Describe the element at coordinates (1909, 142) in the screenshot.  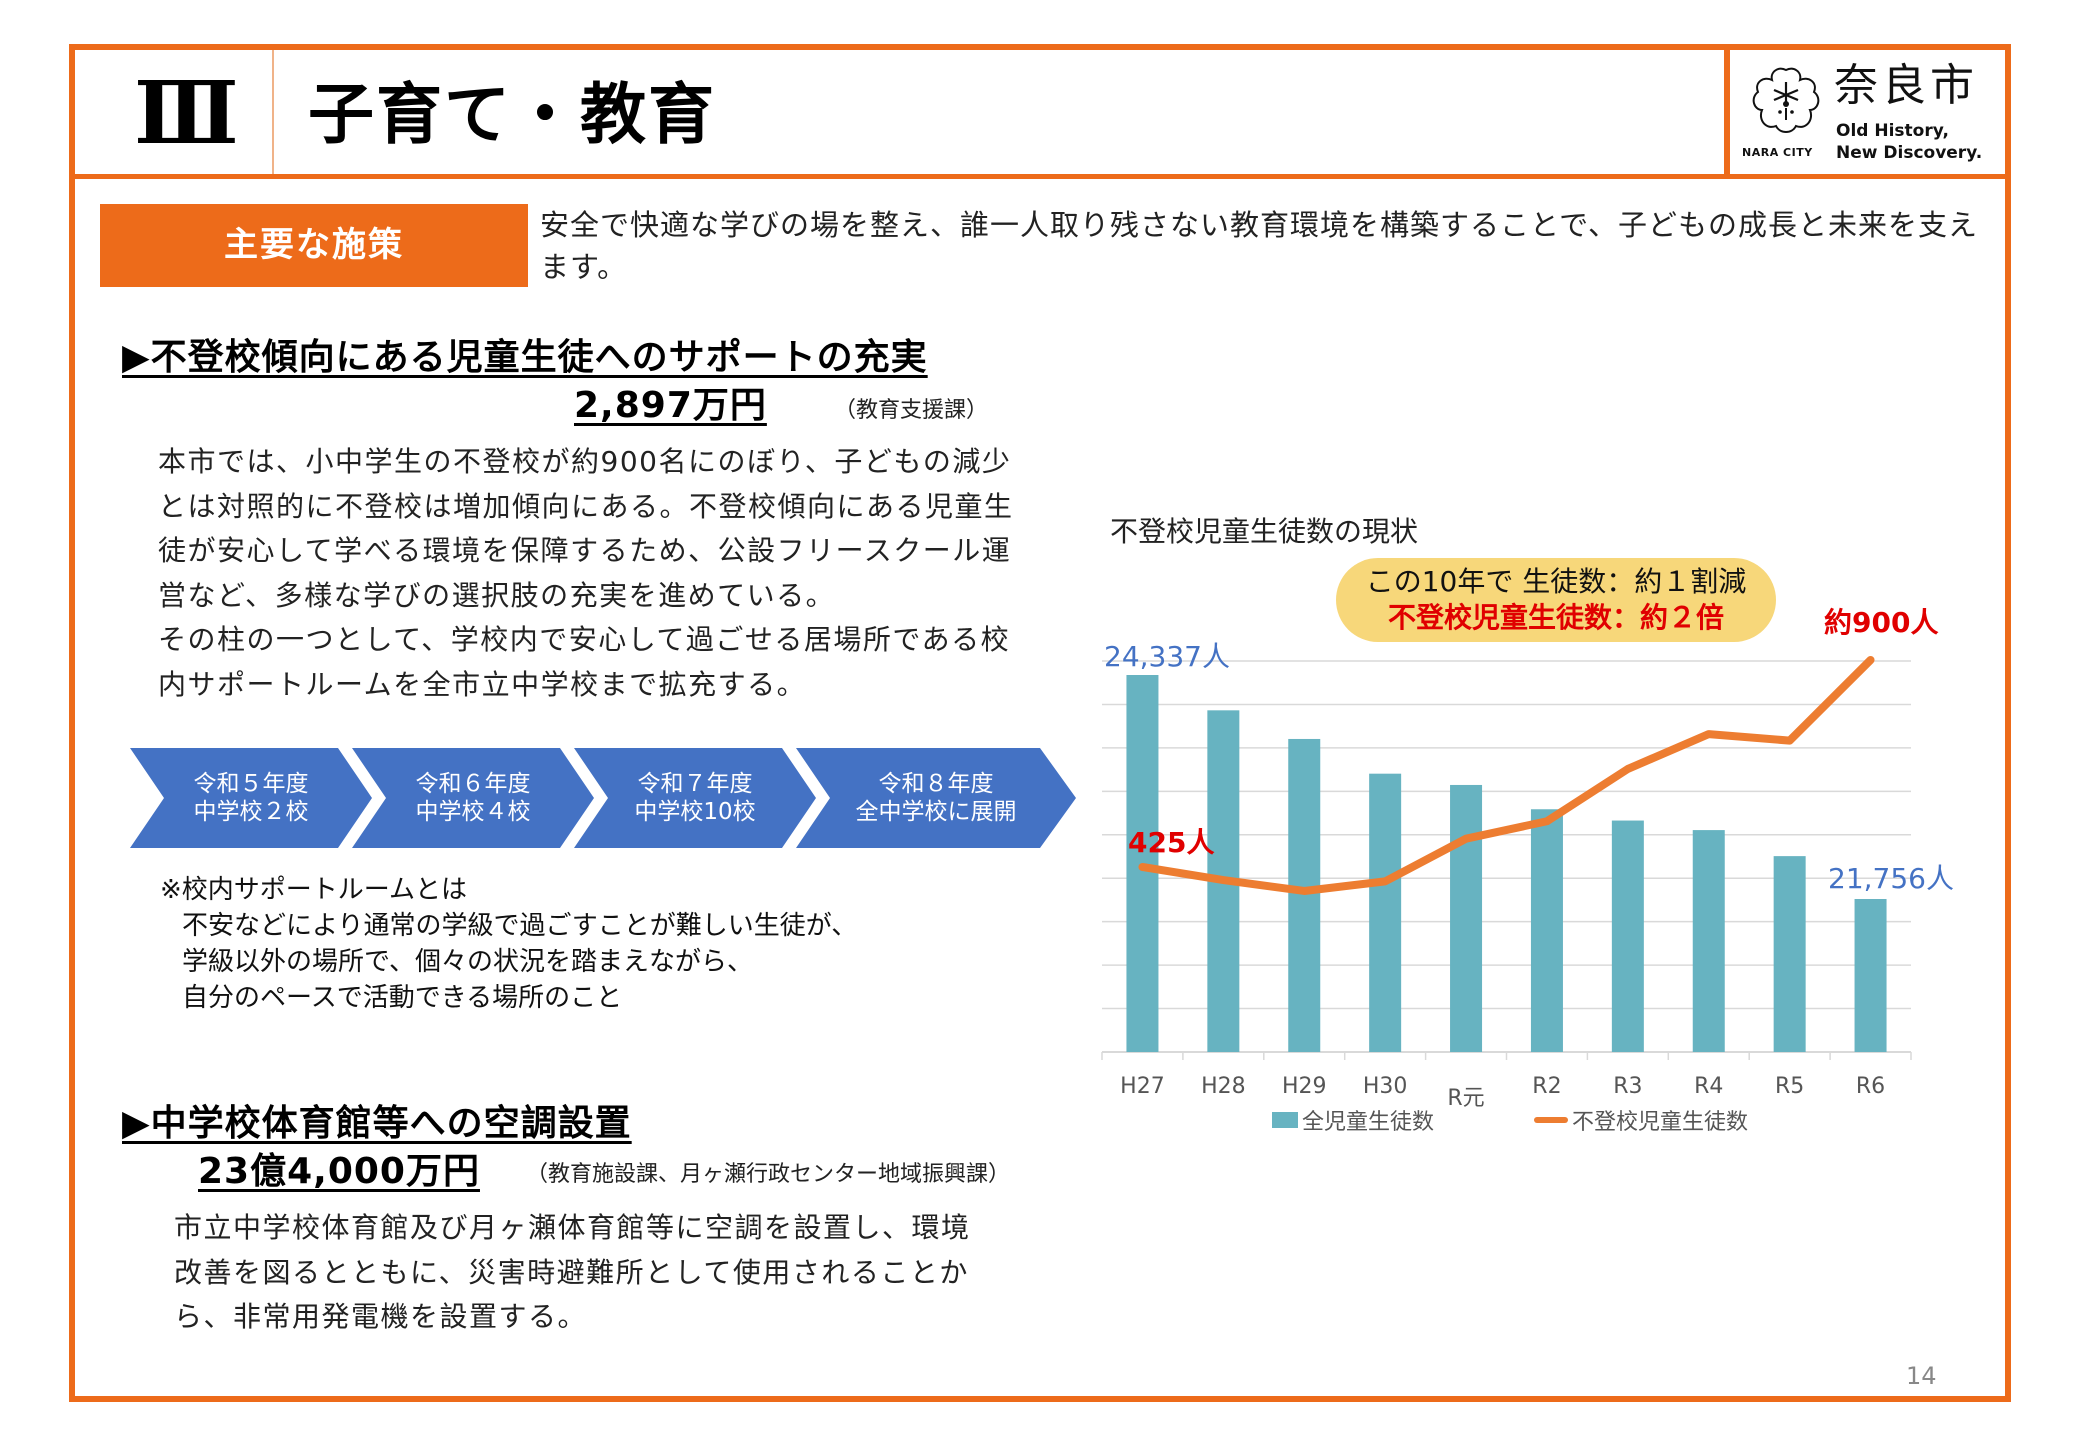
I see `logo-tagline: Old History, New Discovery.` at that location.